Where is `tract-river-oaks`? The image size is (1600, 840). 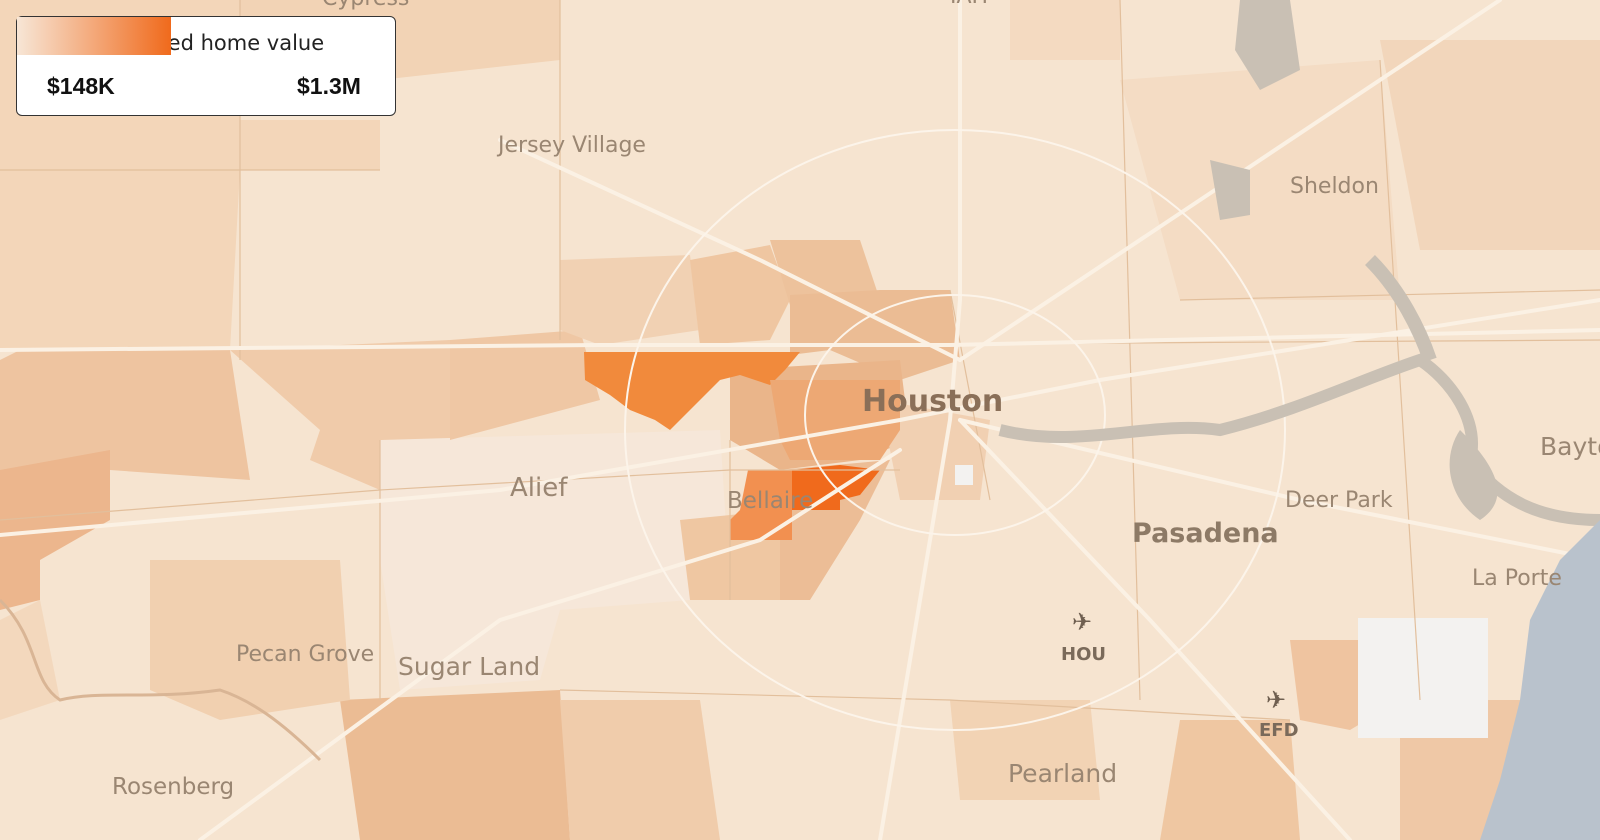
tract-river-oaks is located at coordinates (835, 420).